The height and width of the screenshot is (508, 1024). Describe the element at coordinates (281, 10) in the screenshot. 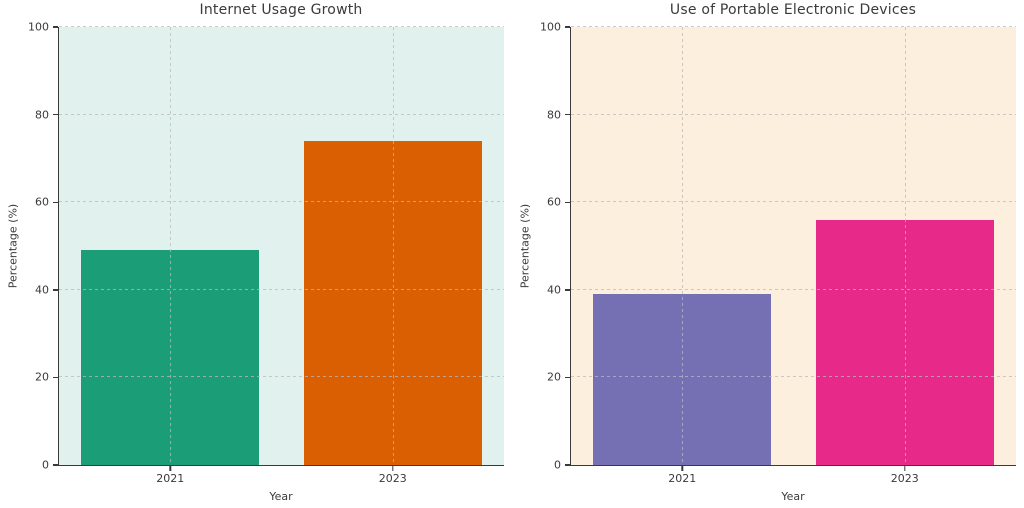

I see `chart-title: Internet Usage Growth` at that location.